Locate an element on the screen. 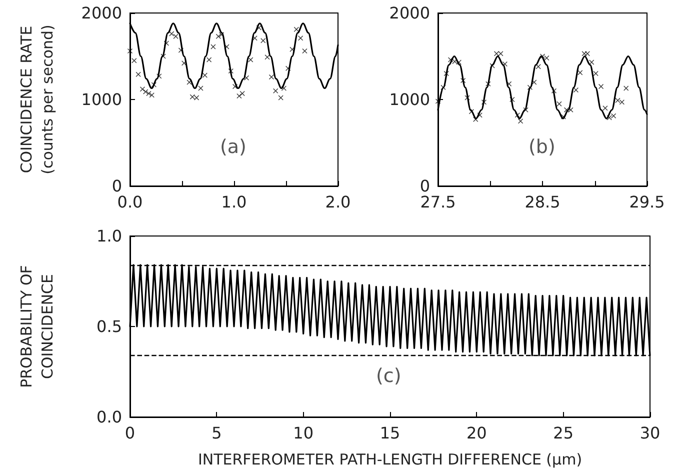 Image resolution: width=683 pixels, height=475 pixels. annotation: (c) is located at coordinates (389, 375).